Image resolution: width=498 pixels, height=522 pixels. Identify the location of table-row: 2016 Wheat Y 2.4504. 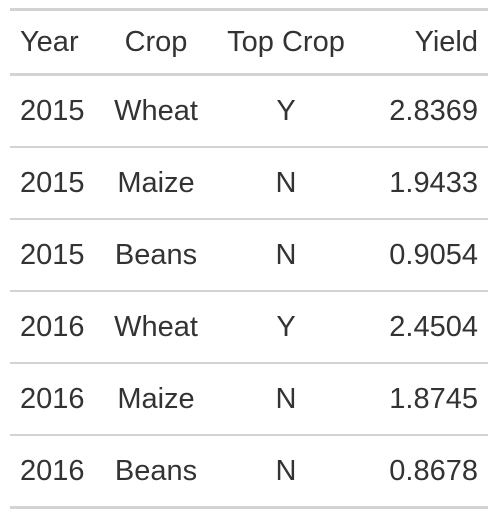
(249, 326).